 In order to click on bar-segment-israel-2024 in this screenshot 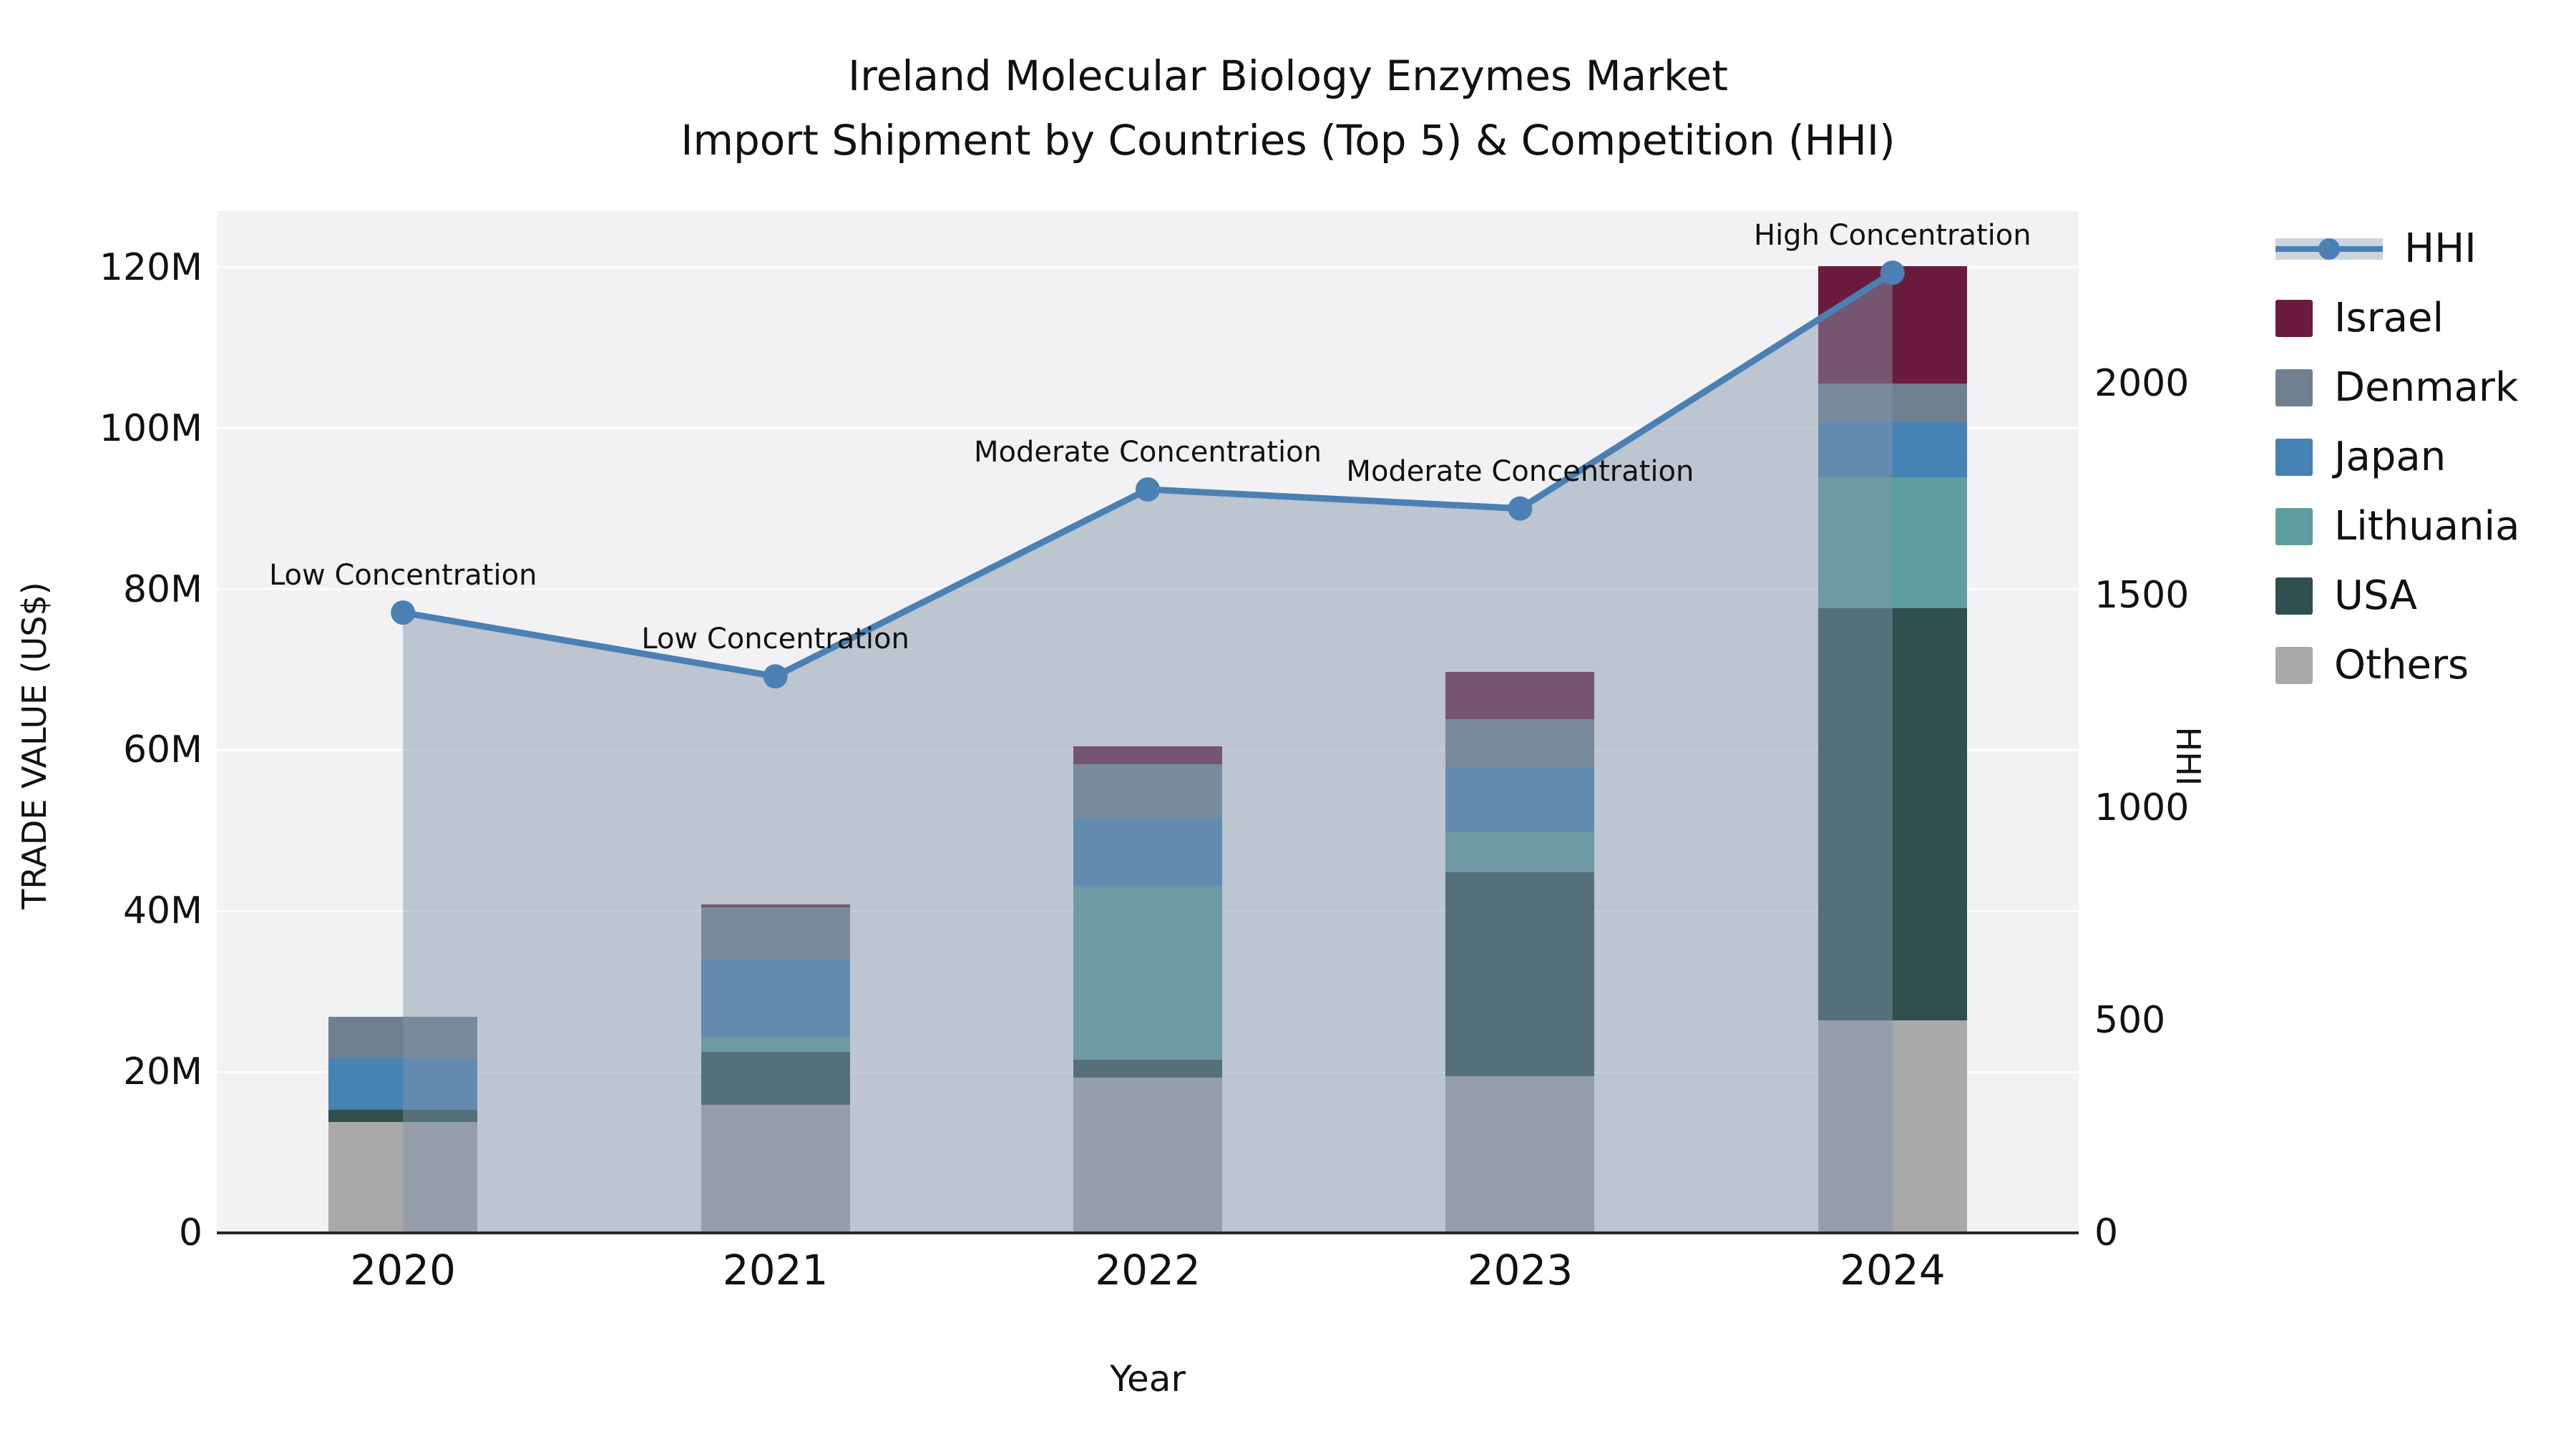, I will do `click(1892, 324)`.